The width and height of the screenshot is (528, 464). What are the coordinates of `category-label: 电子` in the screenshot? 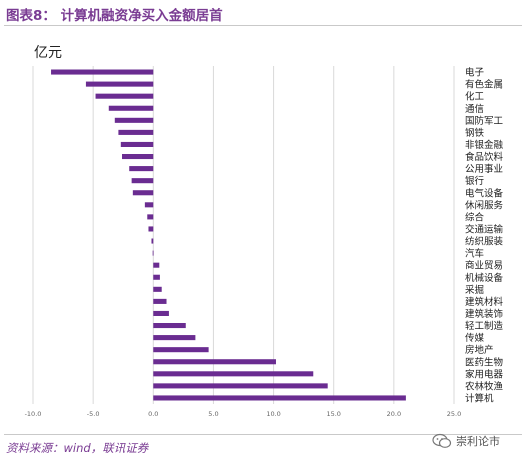 It's located at (475, 73).